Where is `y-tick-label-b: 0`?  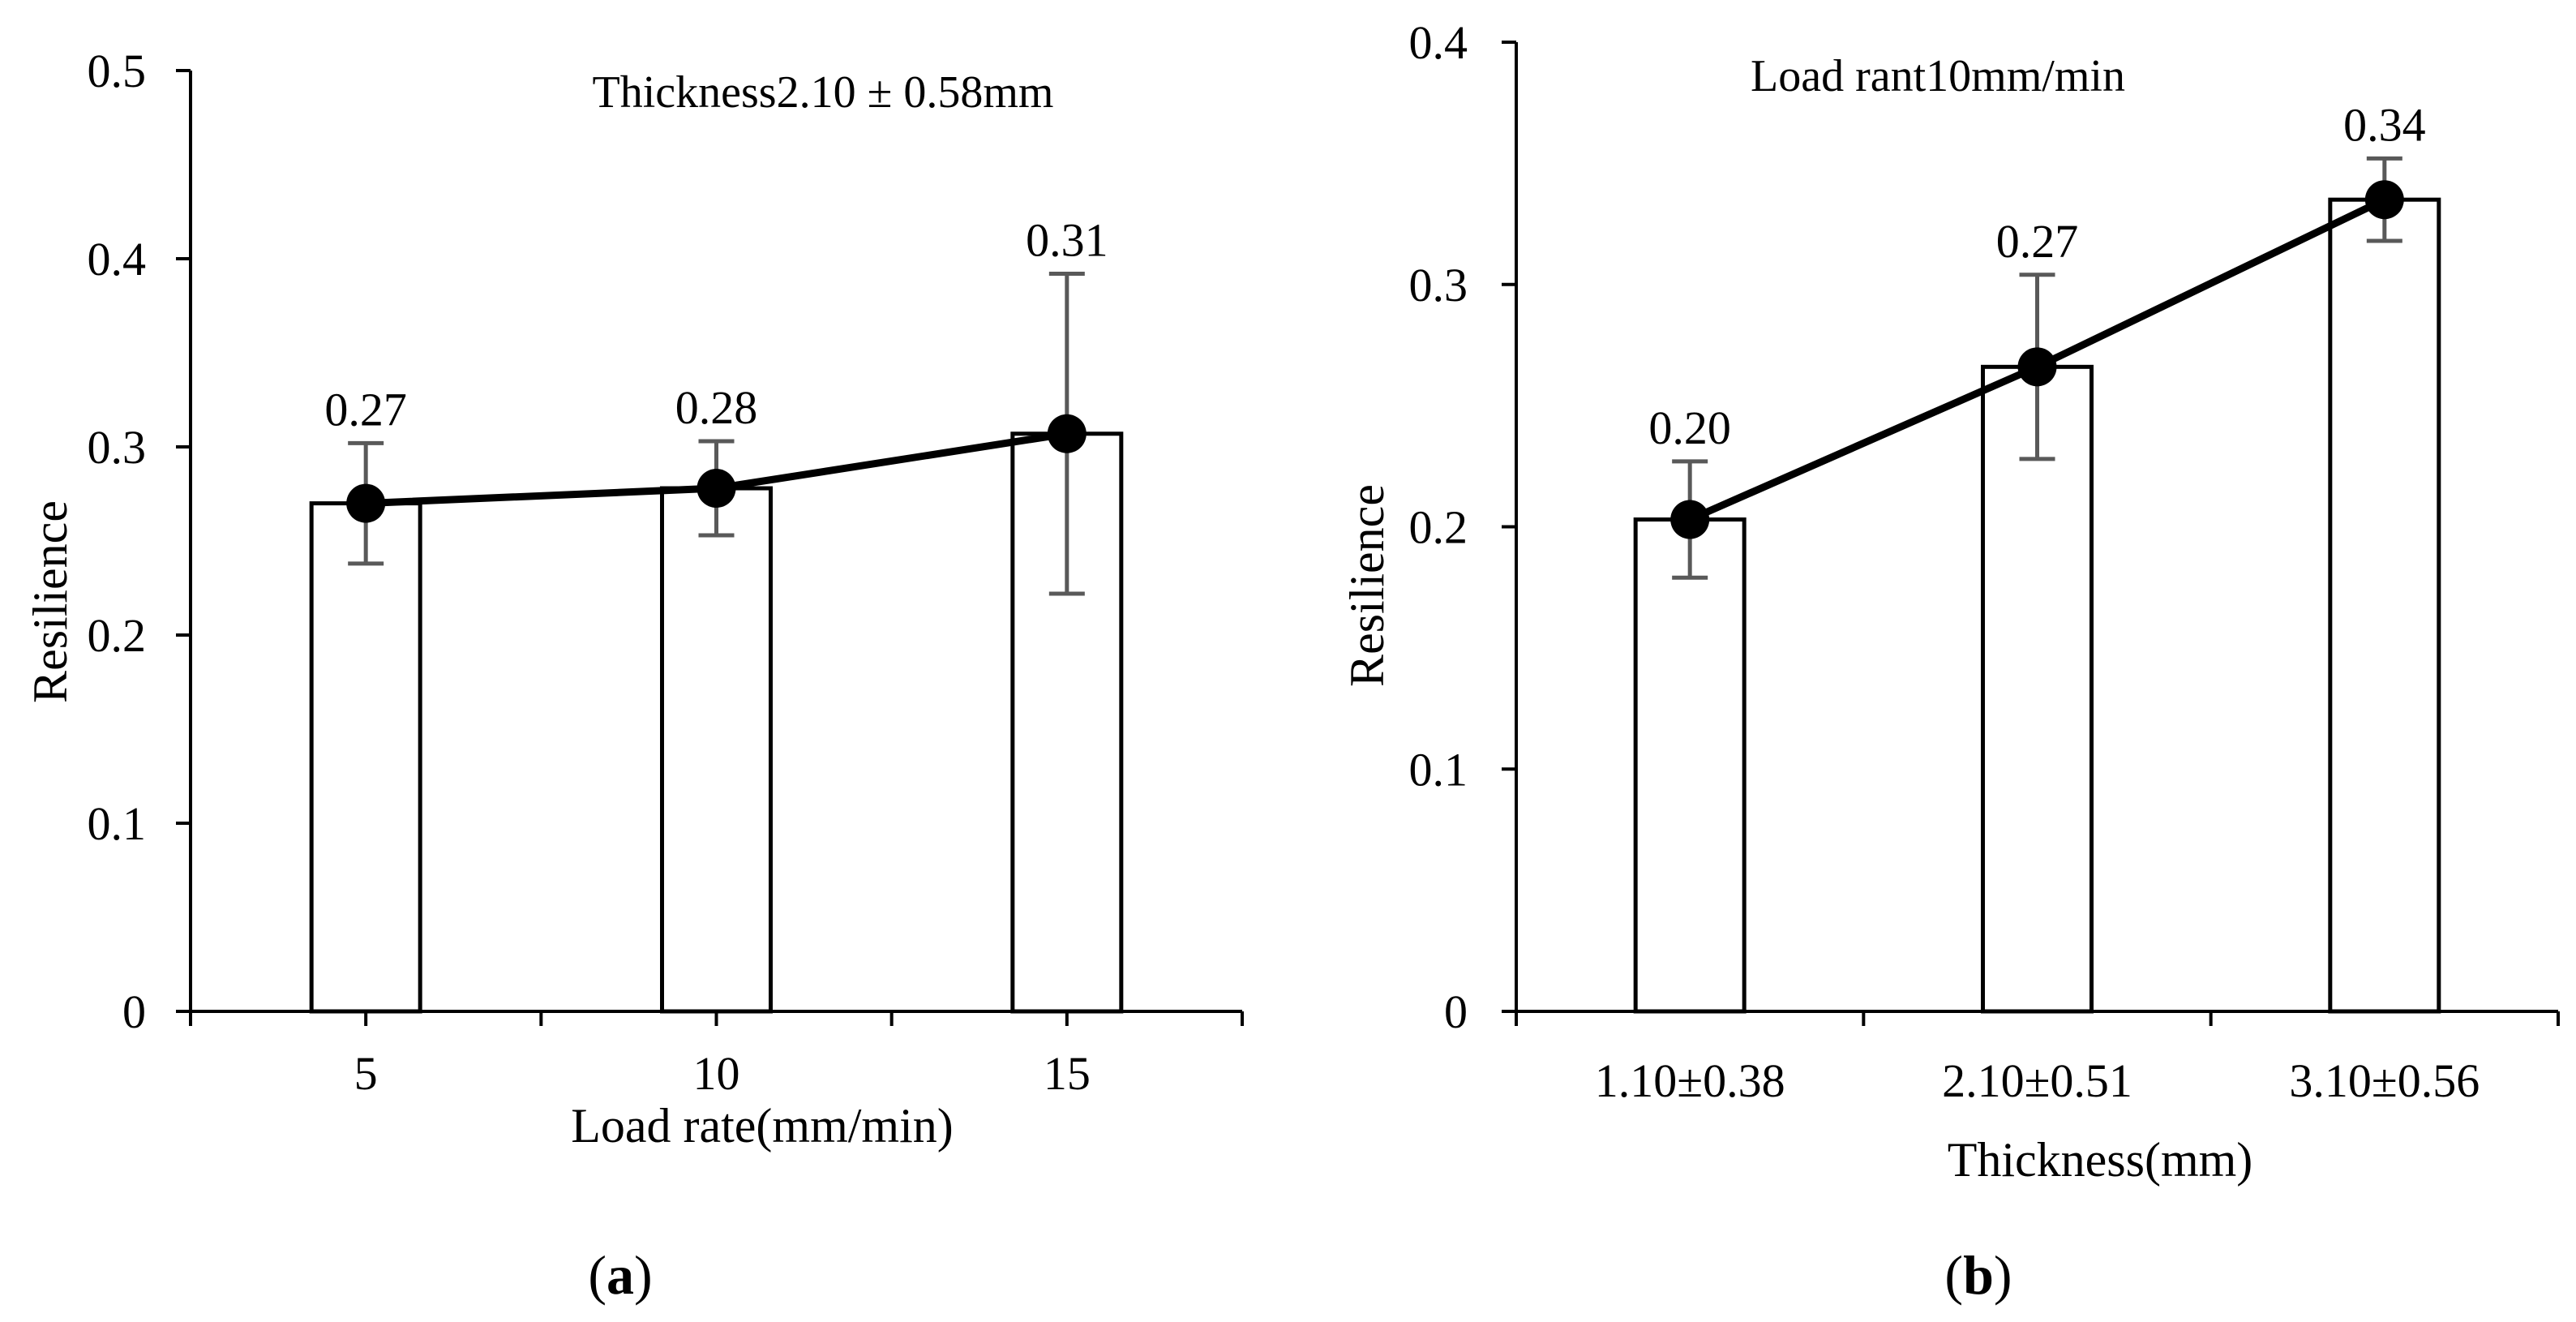 y-tick-label-b: 0 is located at coordinates (1456, 1011).